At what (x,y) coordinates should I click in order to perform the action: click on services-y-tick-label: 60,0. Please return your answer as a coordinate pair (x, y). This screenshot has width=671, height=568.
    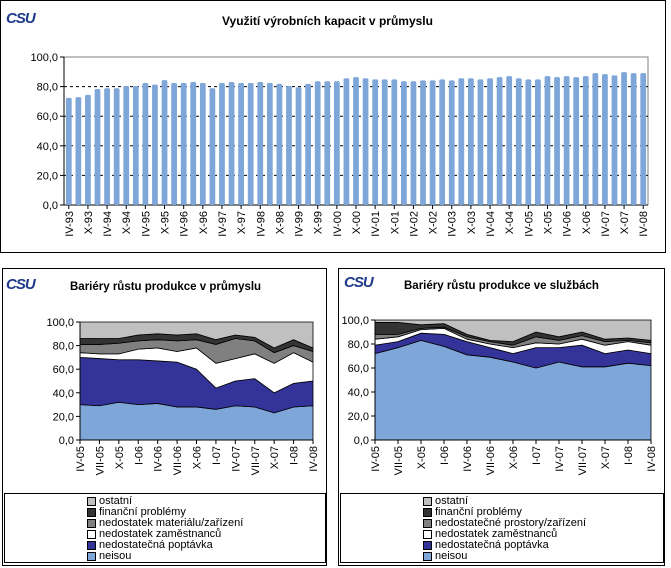
    Looking at the image, I should click on (358, 369).